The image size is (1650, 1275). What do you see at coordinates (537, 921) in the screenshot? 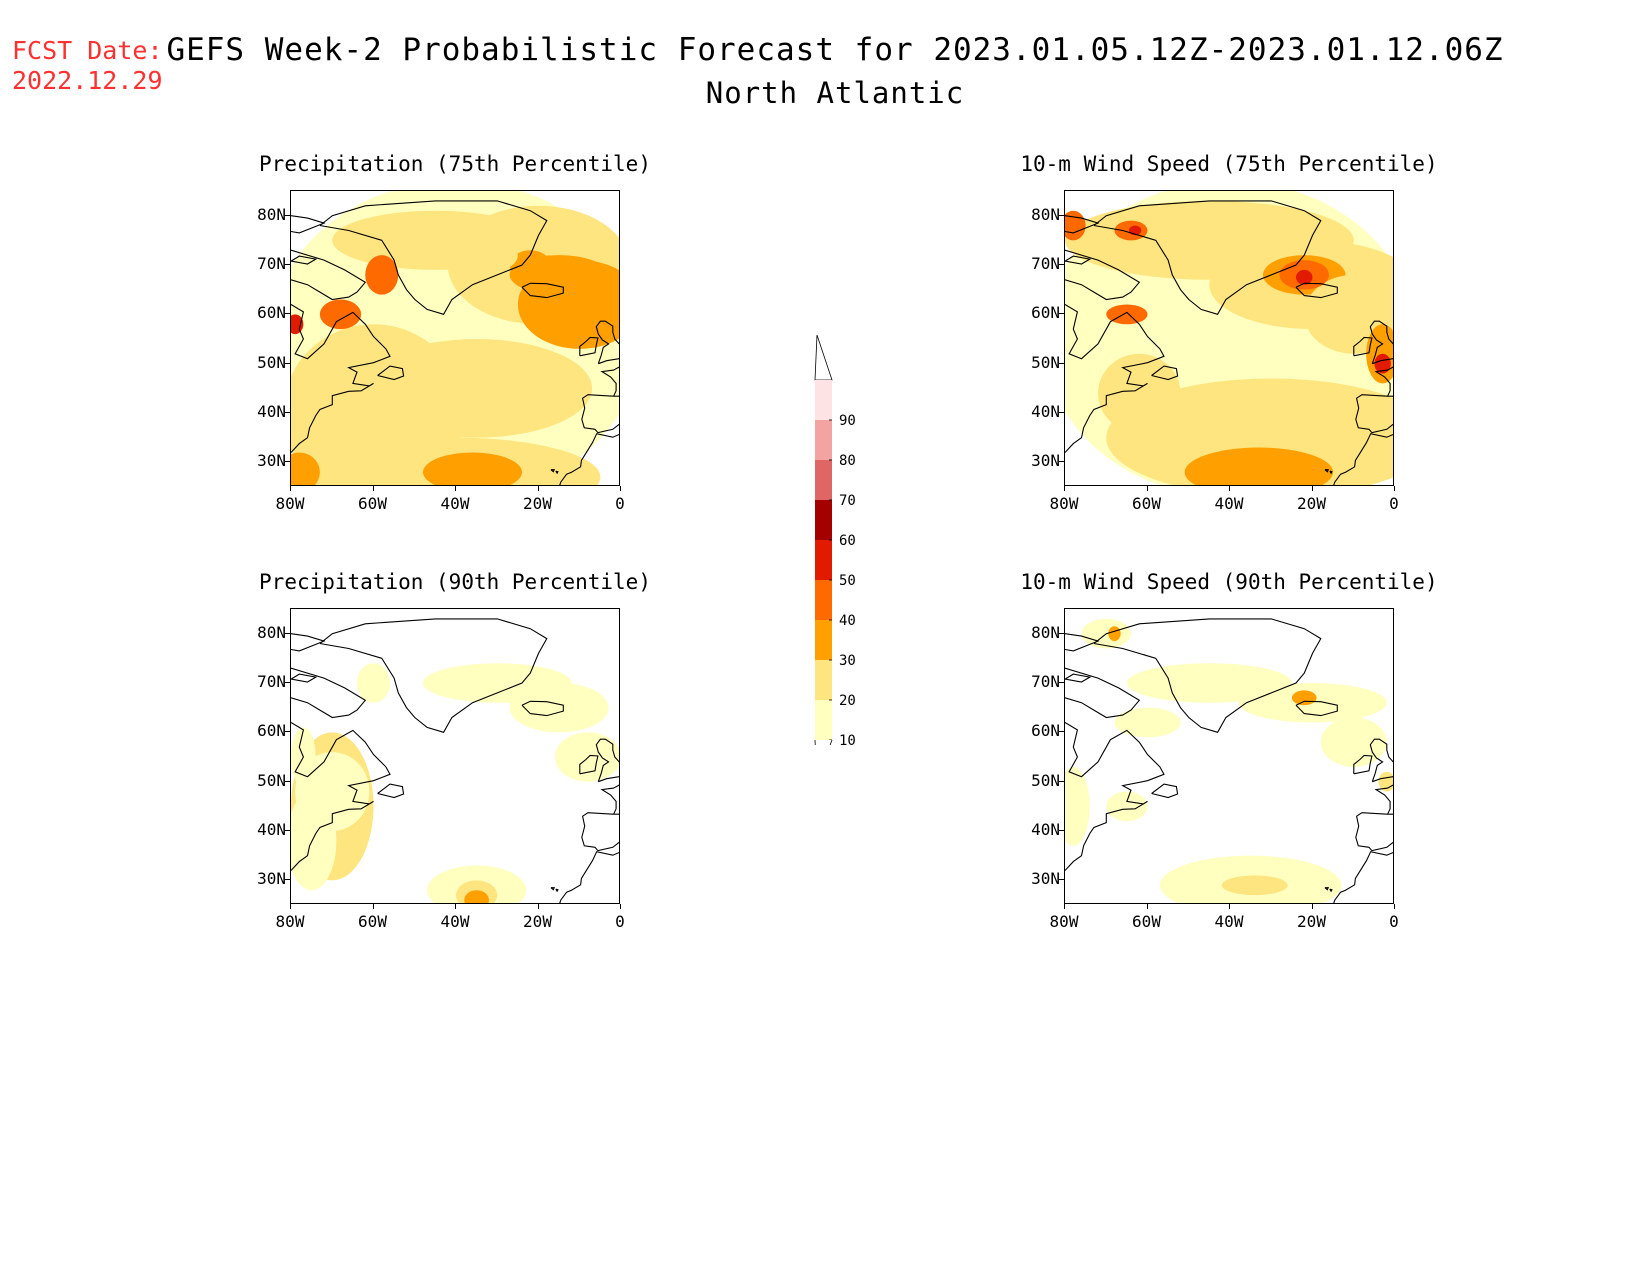
I see `lon-tick-label: 20W` at bounding box center [537, 921].